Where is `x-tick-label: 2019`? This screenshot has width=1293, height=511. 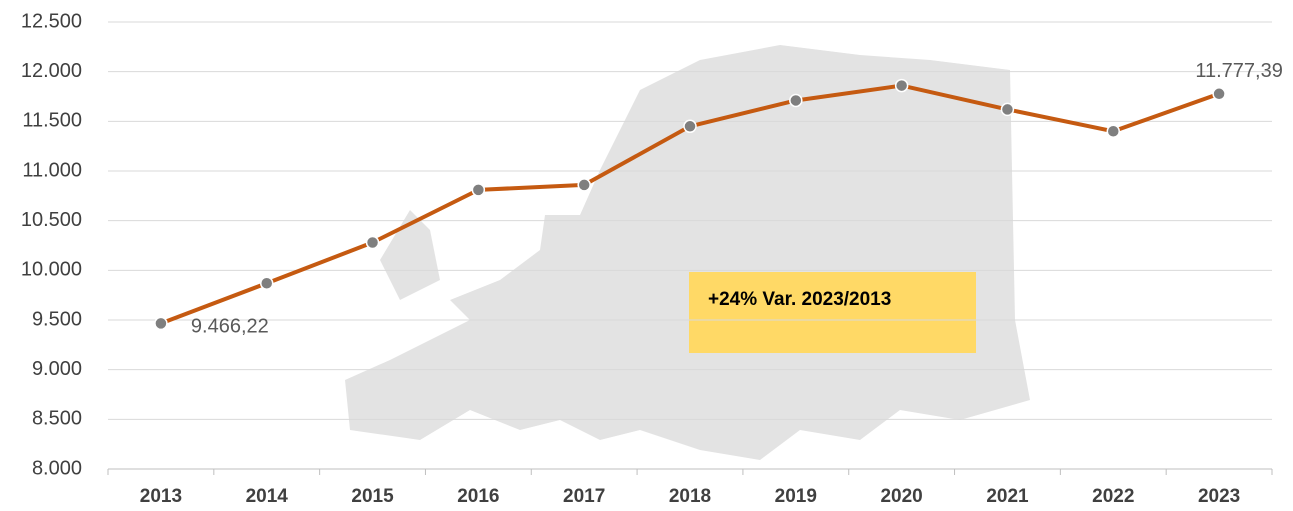 x-tick-label: 2019 is located at coordinates (796, 496).